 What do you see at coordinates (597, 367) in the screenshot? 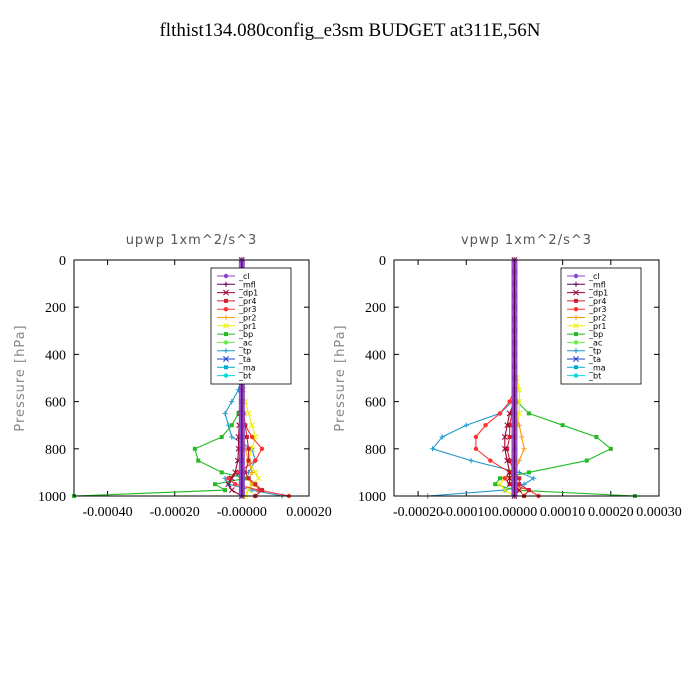
I see `legend-label: _ma` at bounding box center [597, 367].